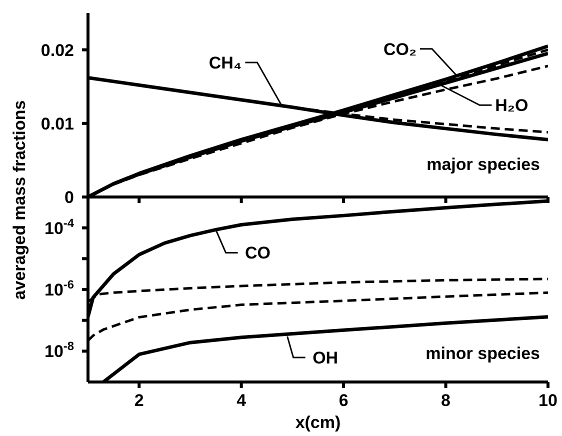 The width and height of the screenshot is (562, 436). What do you see at coordinates (59, 289) in the screenshot?
I see `y-tick-label: 10$^{-6}$` at bounding box center [59, 289].